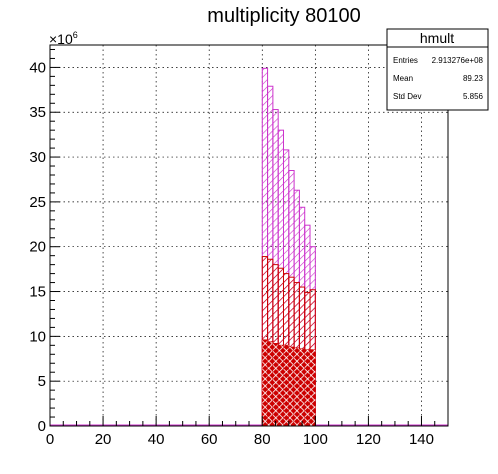 This screenshot has height=474, width=498. What do you see at coordinates (37, 157) in the screenshot?
I see `y-tick-label: 30` at bounding box center [37, 157].